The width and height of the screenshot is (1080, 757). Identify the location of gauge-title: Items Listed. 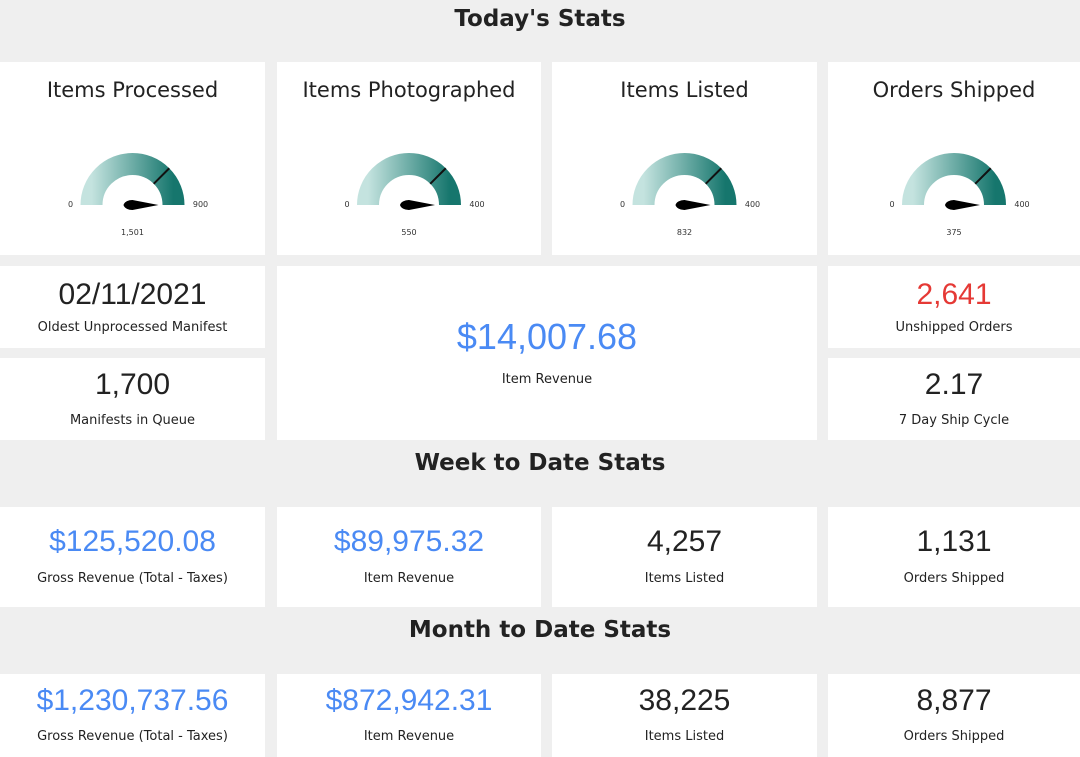
(684, 90).